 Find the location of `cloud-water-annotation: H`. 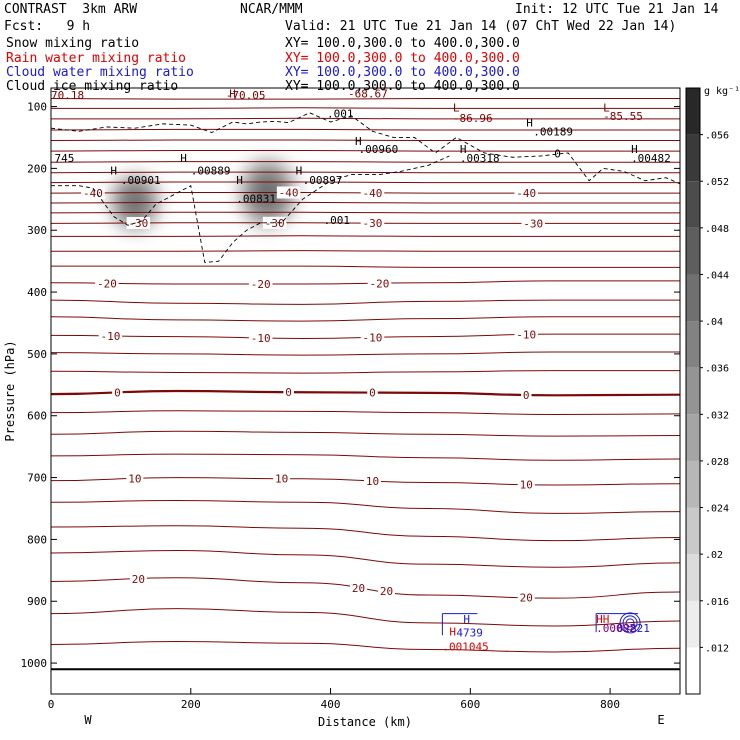

cloud-water-annotation: H is located at coordinates (466, 619).